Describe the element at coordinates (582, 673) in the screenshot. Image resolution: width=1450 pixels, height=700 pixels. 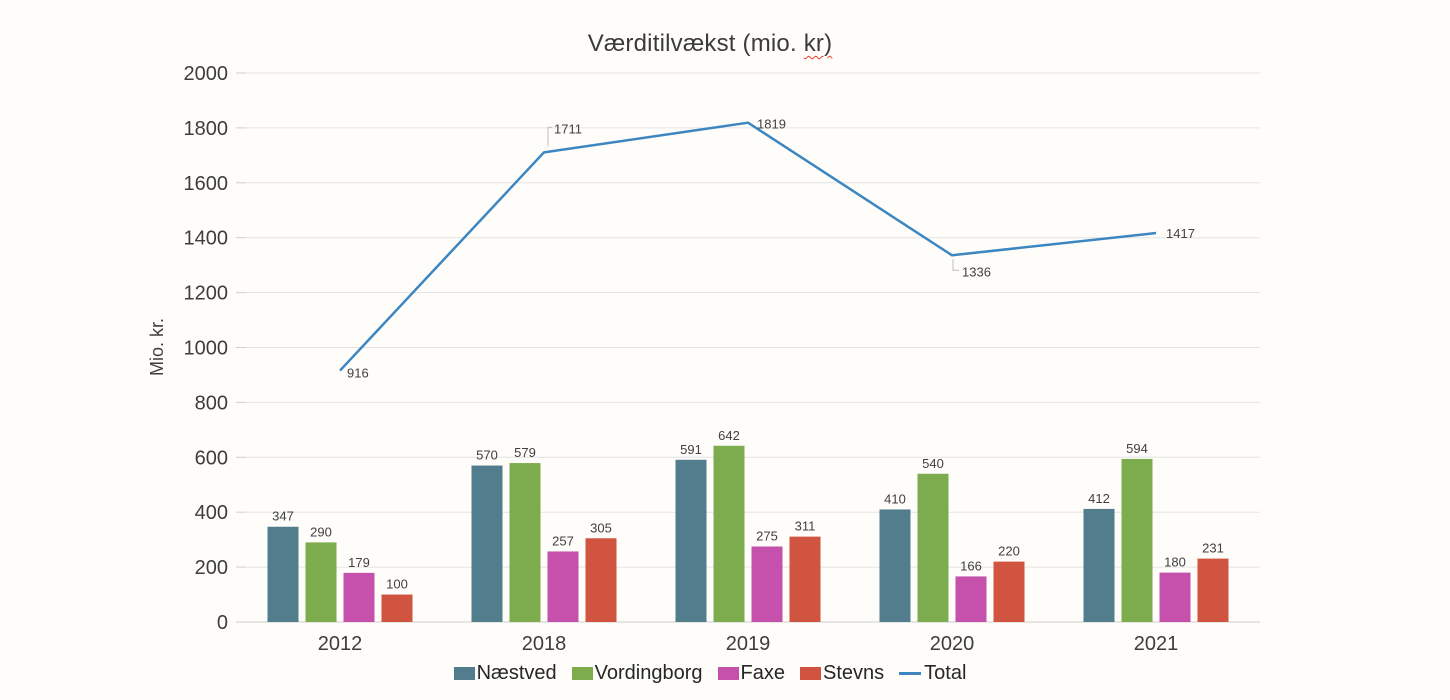
I see `legend-swatch-vordingborg` at that location.